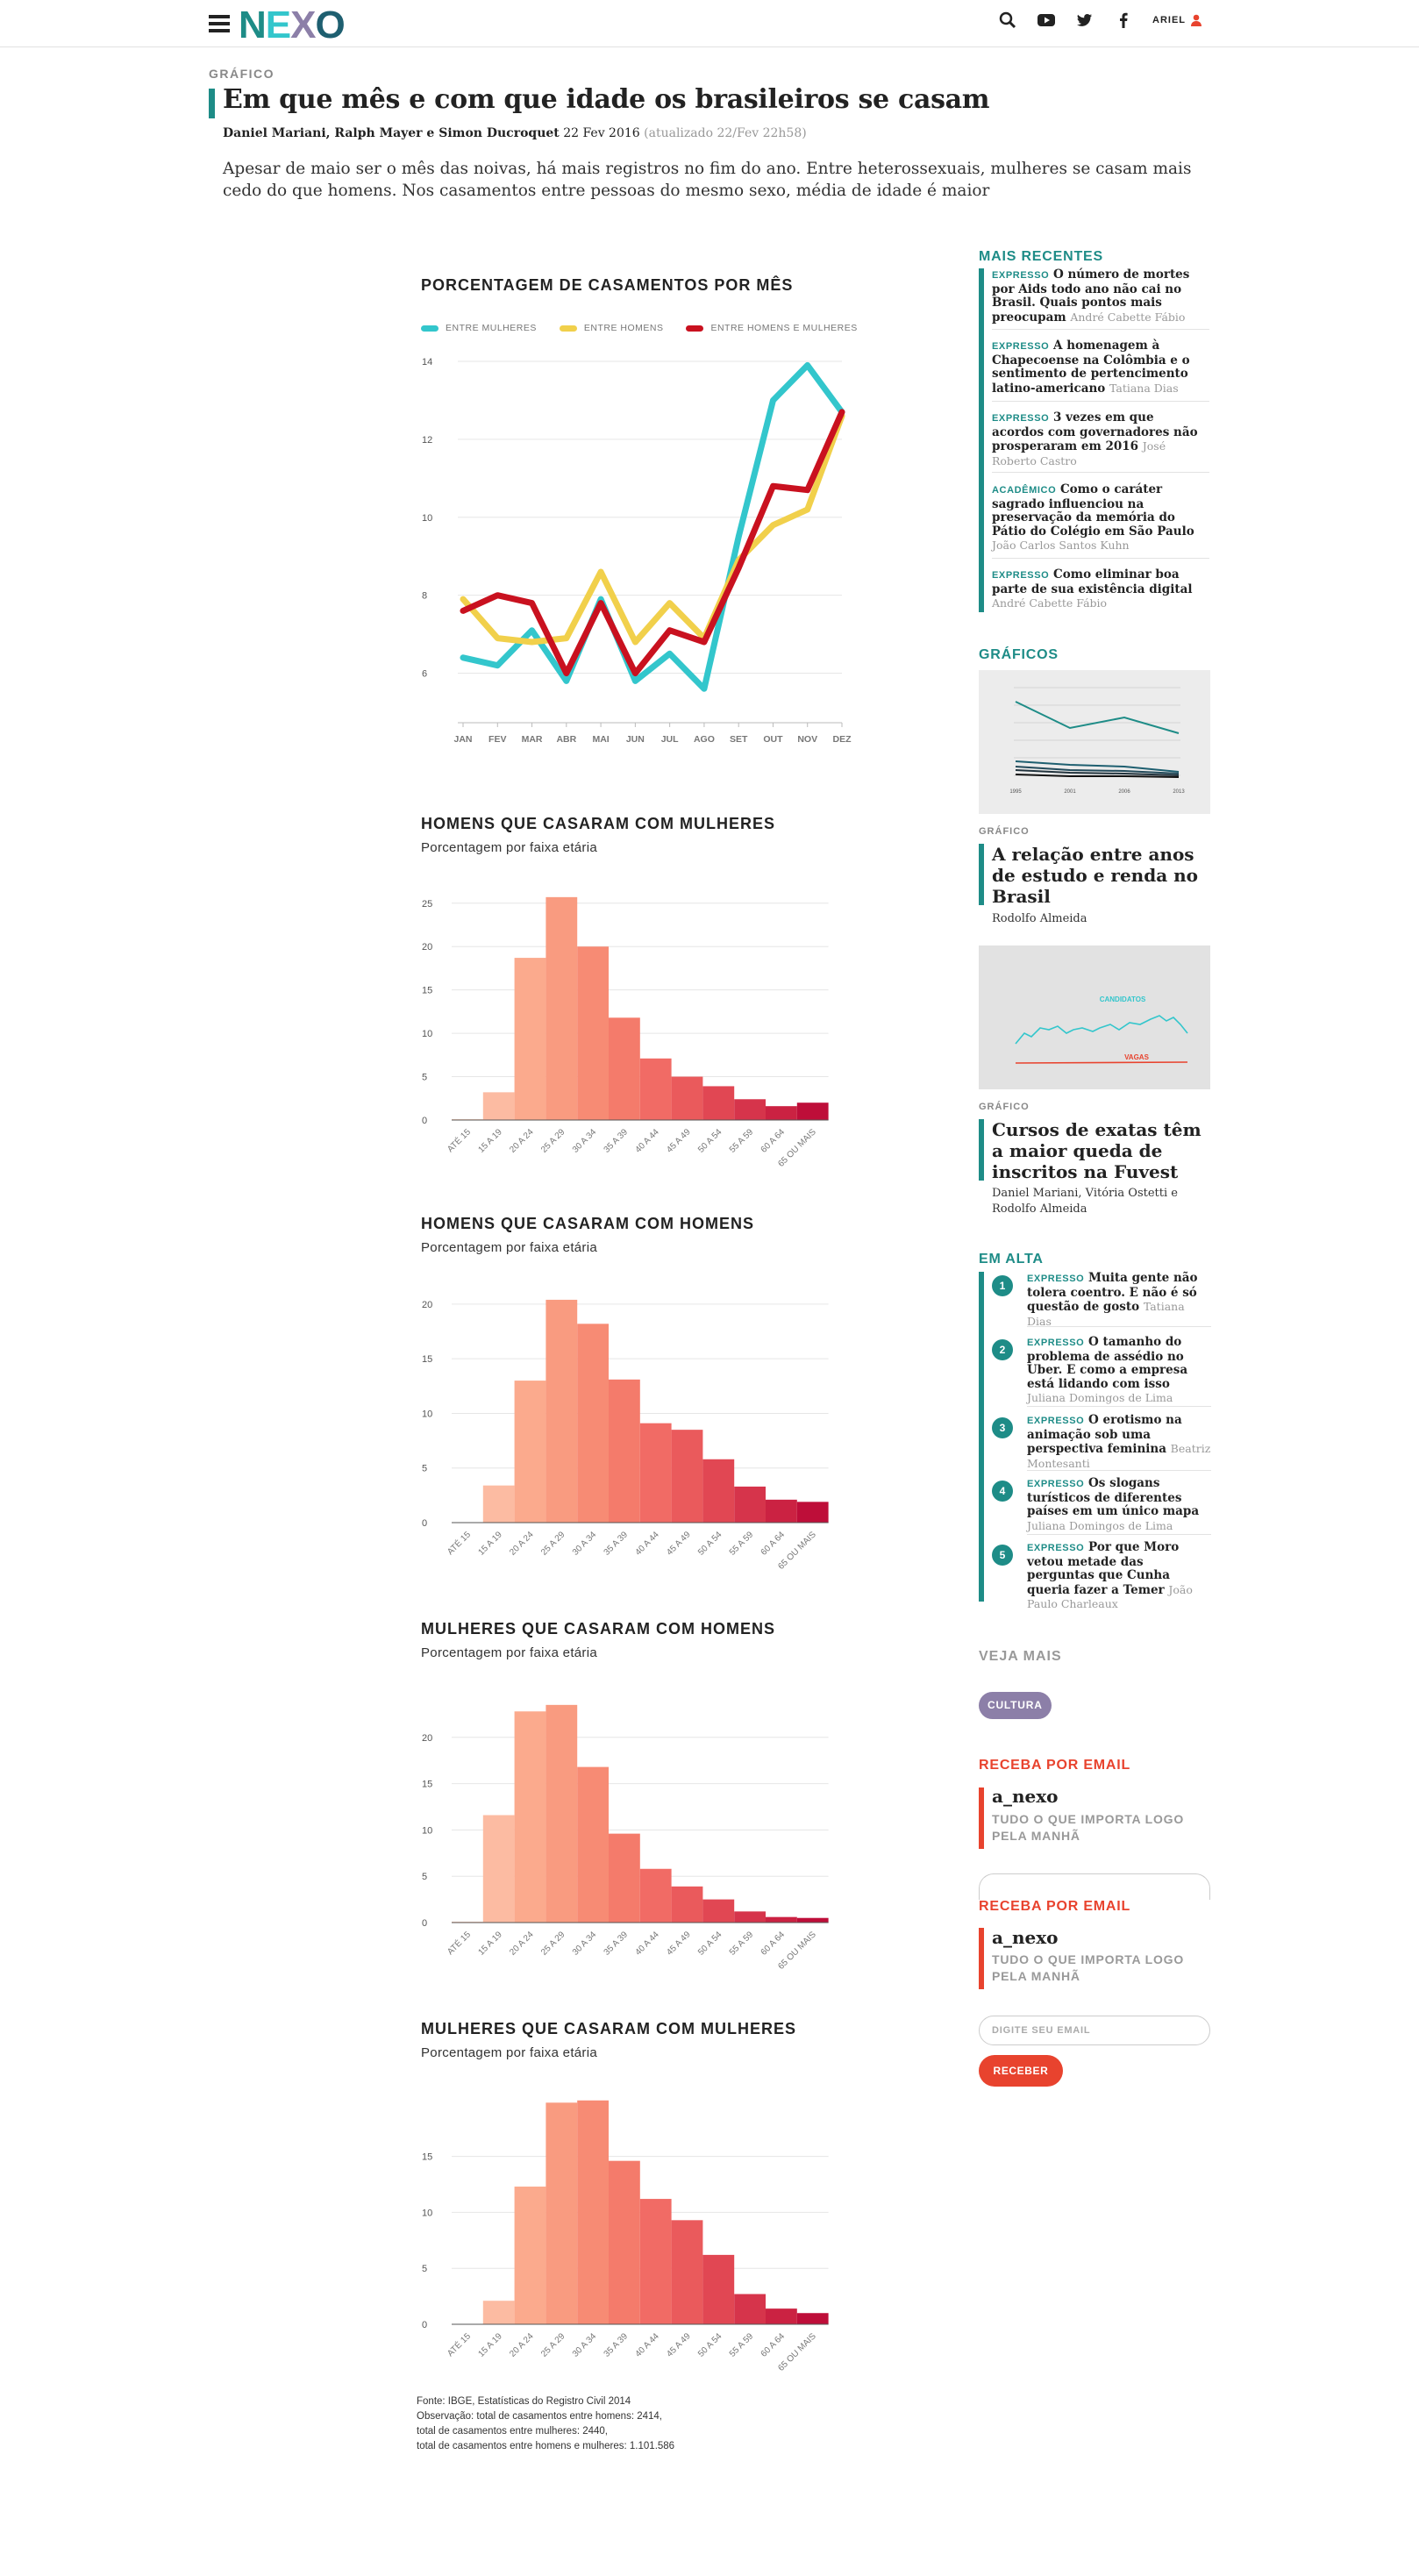  I want to click on section-title-graficos: GRÁFICOS, so click(1019, 655).